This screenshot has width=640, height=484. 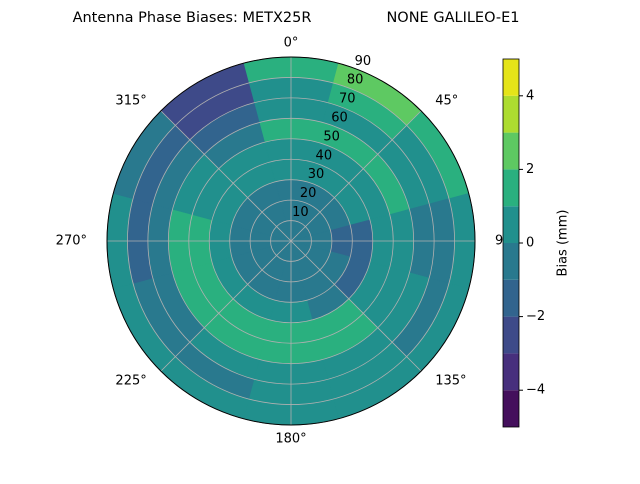 What do you see at coordinates (563, 243) in the screenshot?
I see `colorbar-label: Bias (mm)` at bounding box center [563, 243].